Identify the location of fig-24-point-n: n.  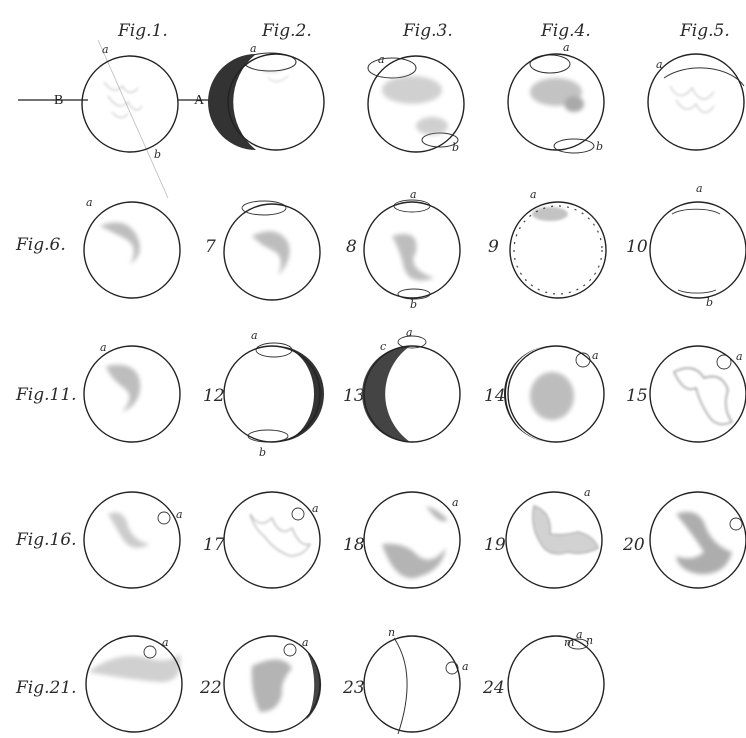
(589, 640).